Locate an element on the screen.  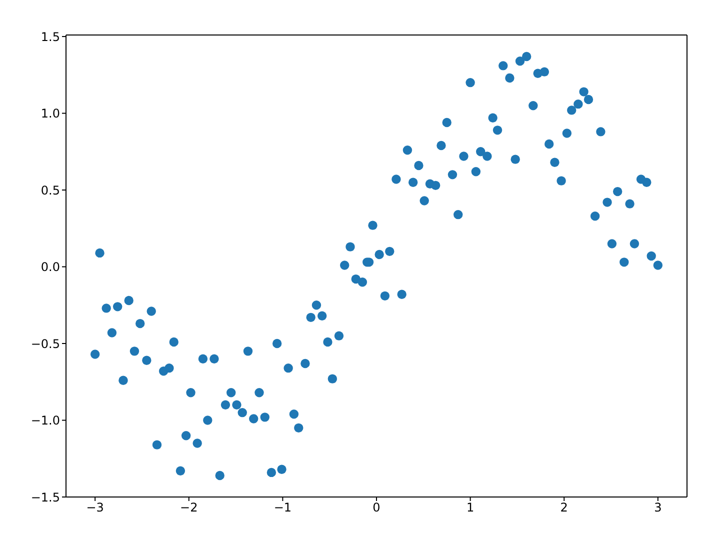
x-tick-label: 0 is located at coordinates (376, 507).